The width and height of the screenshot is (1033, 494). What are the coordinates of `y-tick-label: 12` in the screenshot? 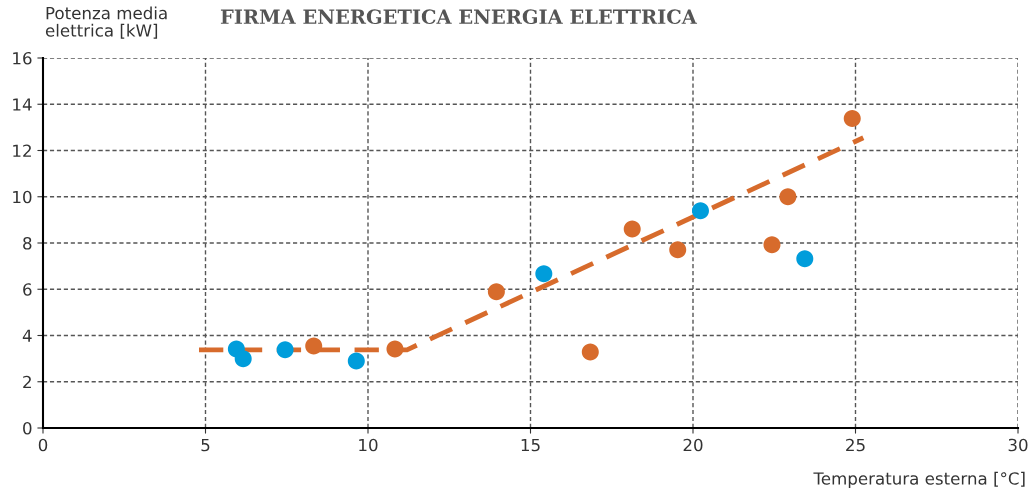 It's located at (22, 150).